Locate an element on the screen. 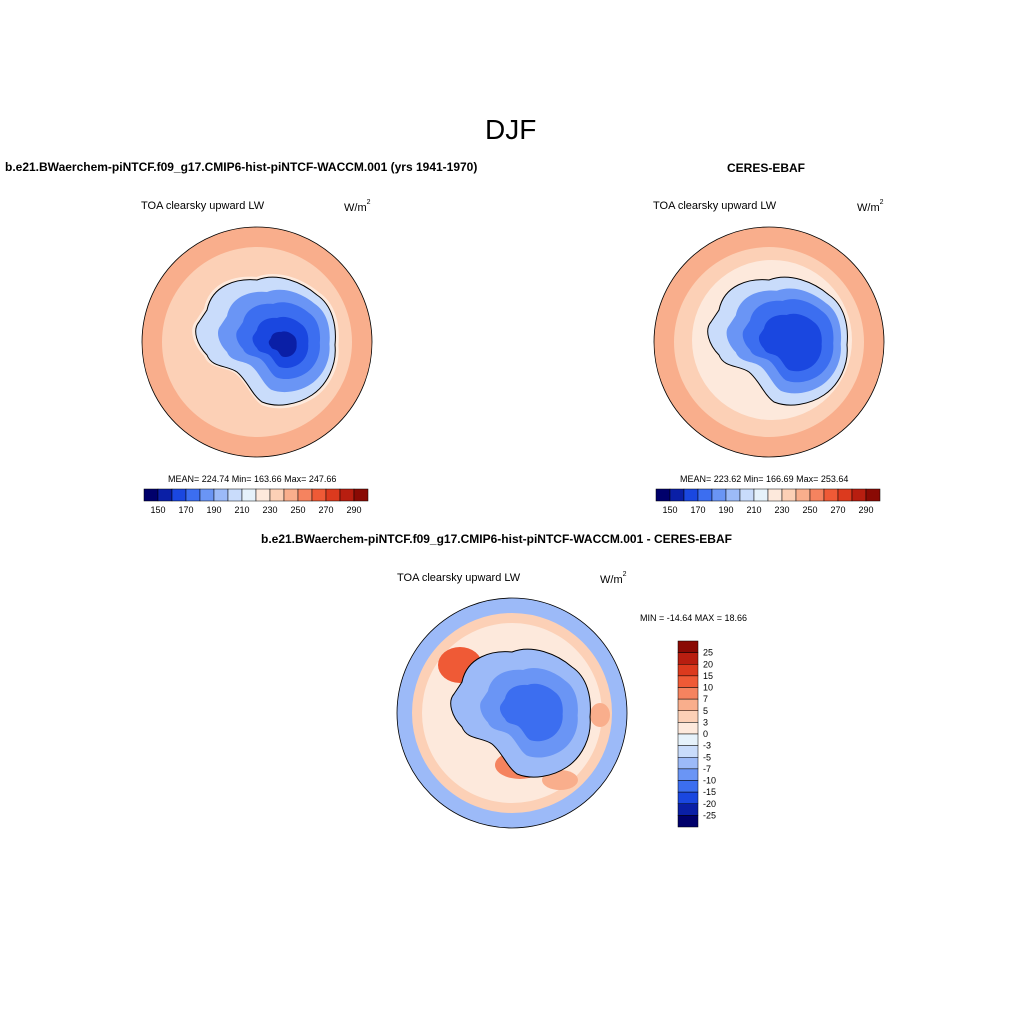 The image size is (1024, 1024). colorbar-tick-label: -10 is located at coordinates (709, 781).